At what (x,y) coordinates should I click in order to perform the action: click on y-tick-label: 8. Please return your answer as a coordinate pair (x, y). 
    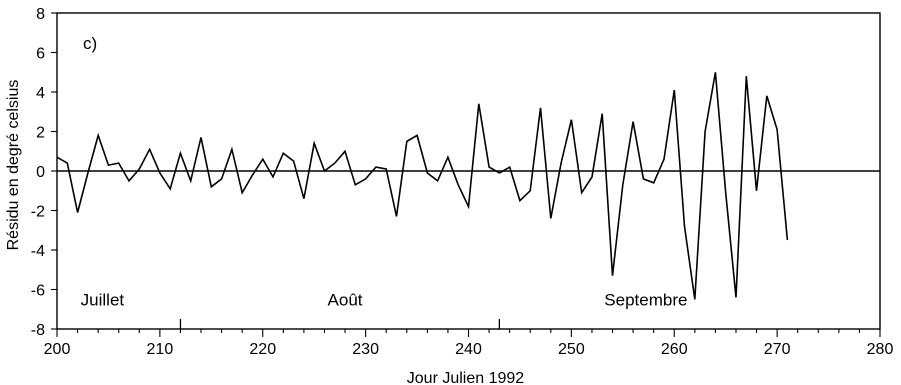
    Looking at the image, I should click on (40, 14).